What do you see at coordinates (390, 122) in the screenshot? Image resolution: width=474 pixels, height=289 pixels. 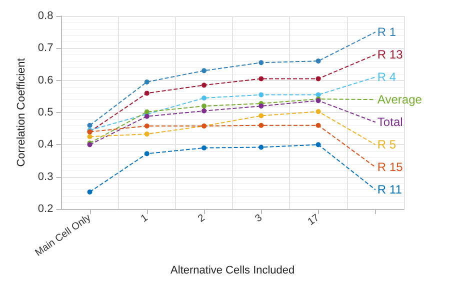 I see `series-label: Total` at bounding box center [390, 122].